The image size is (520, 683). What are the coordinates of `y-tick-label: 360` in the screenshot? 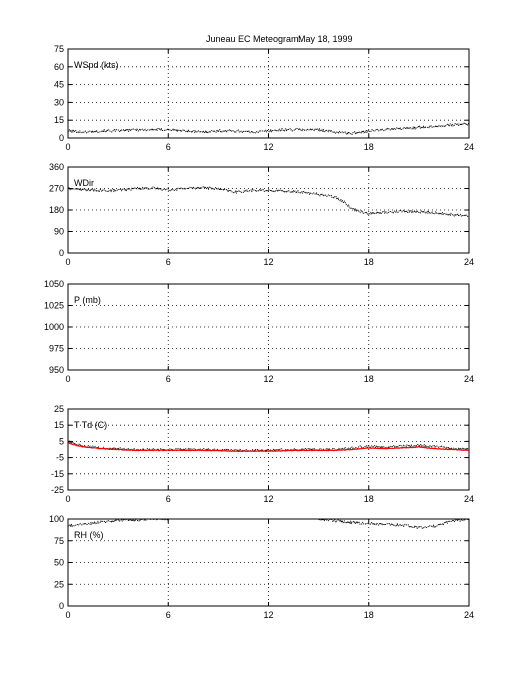 It's located at (56, 167).